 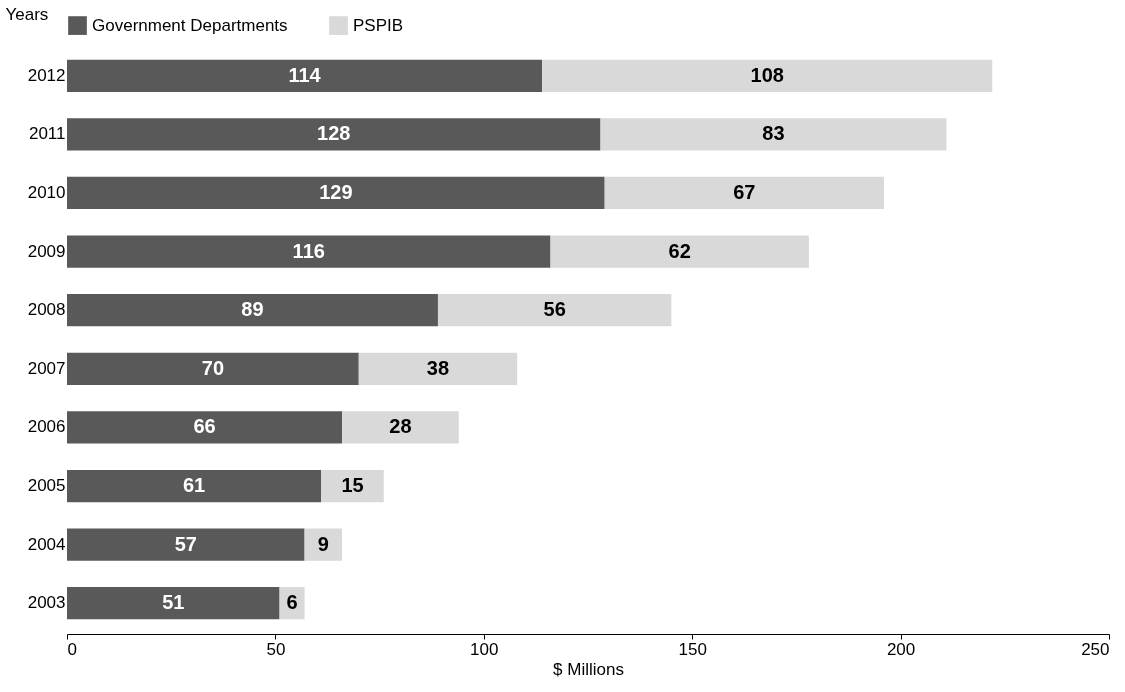 I want to click on data-label: 38, so click(x=438, y=367).